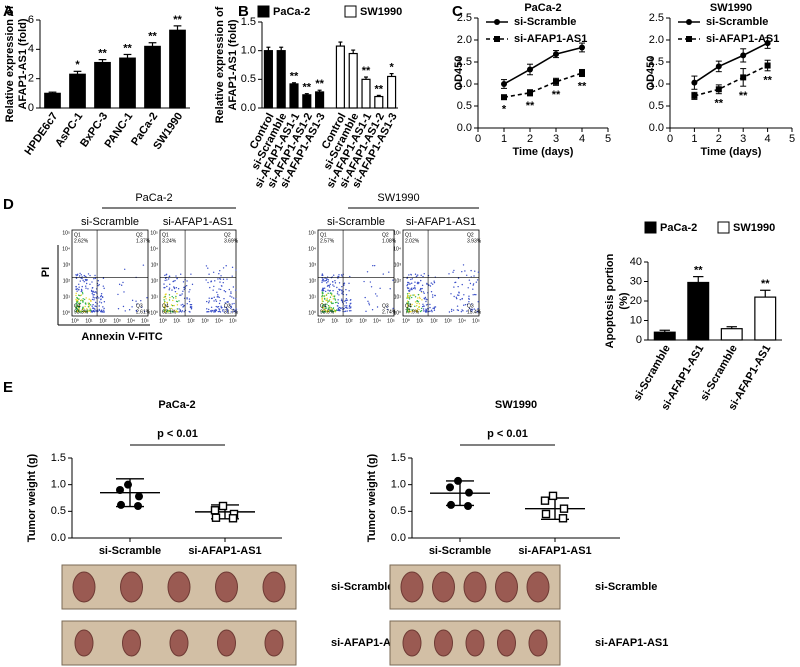  I want to click on legend-marker, so click(497, 22).